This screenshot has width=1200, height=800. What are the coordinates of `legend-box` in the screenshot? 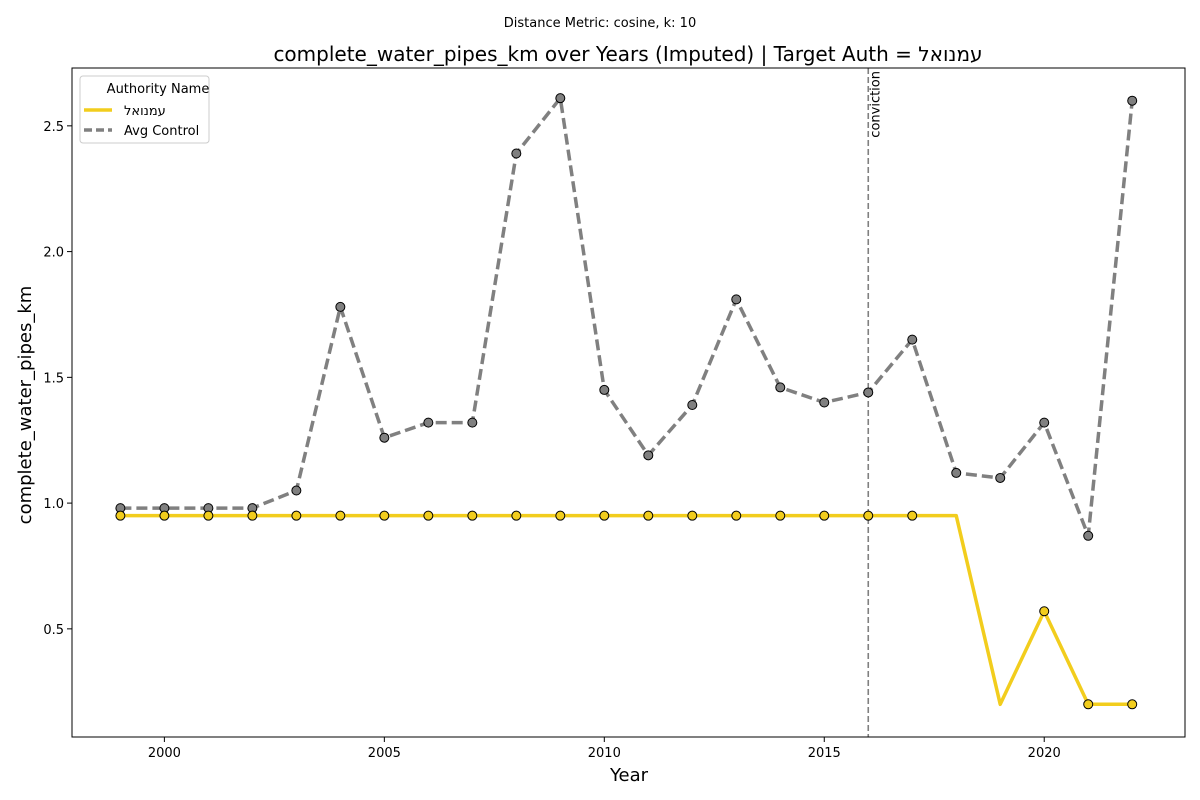 It's located at (144, 109).